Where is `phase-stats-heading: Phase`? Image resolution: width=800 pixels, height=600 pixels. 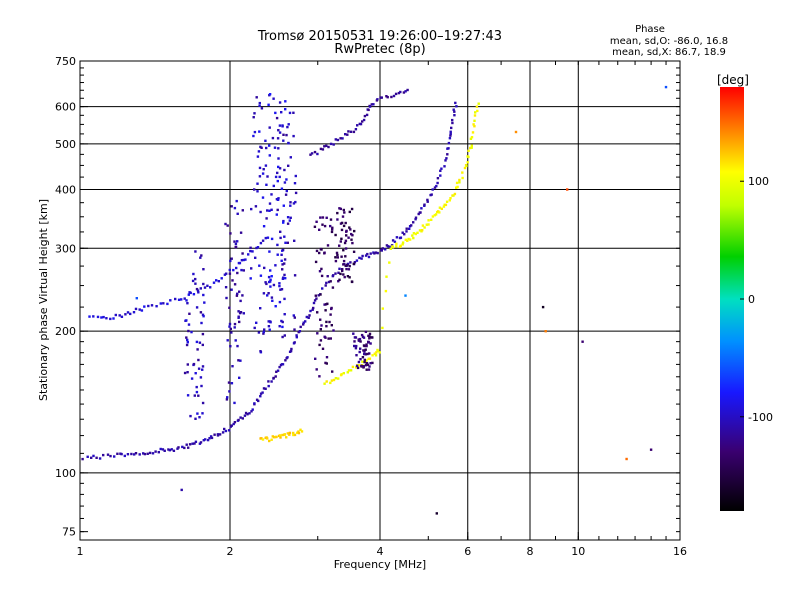 phase-stats-heading: Phase is located at coordinates (650, 29).